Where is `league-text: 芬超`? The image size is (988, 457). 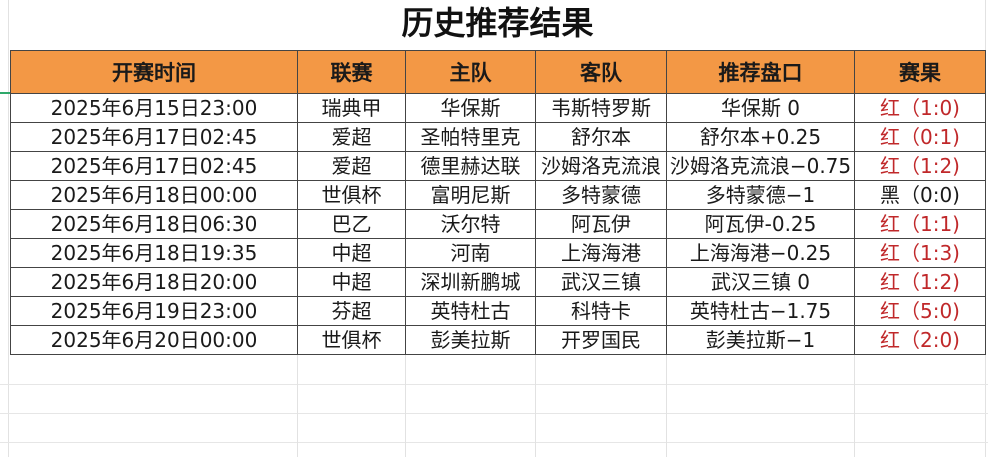
league-text: 芬超 is located at coordinates (351, 311).